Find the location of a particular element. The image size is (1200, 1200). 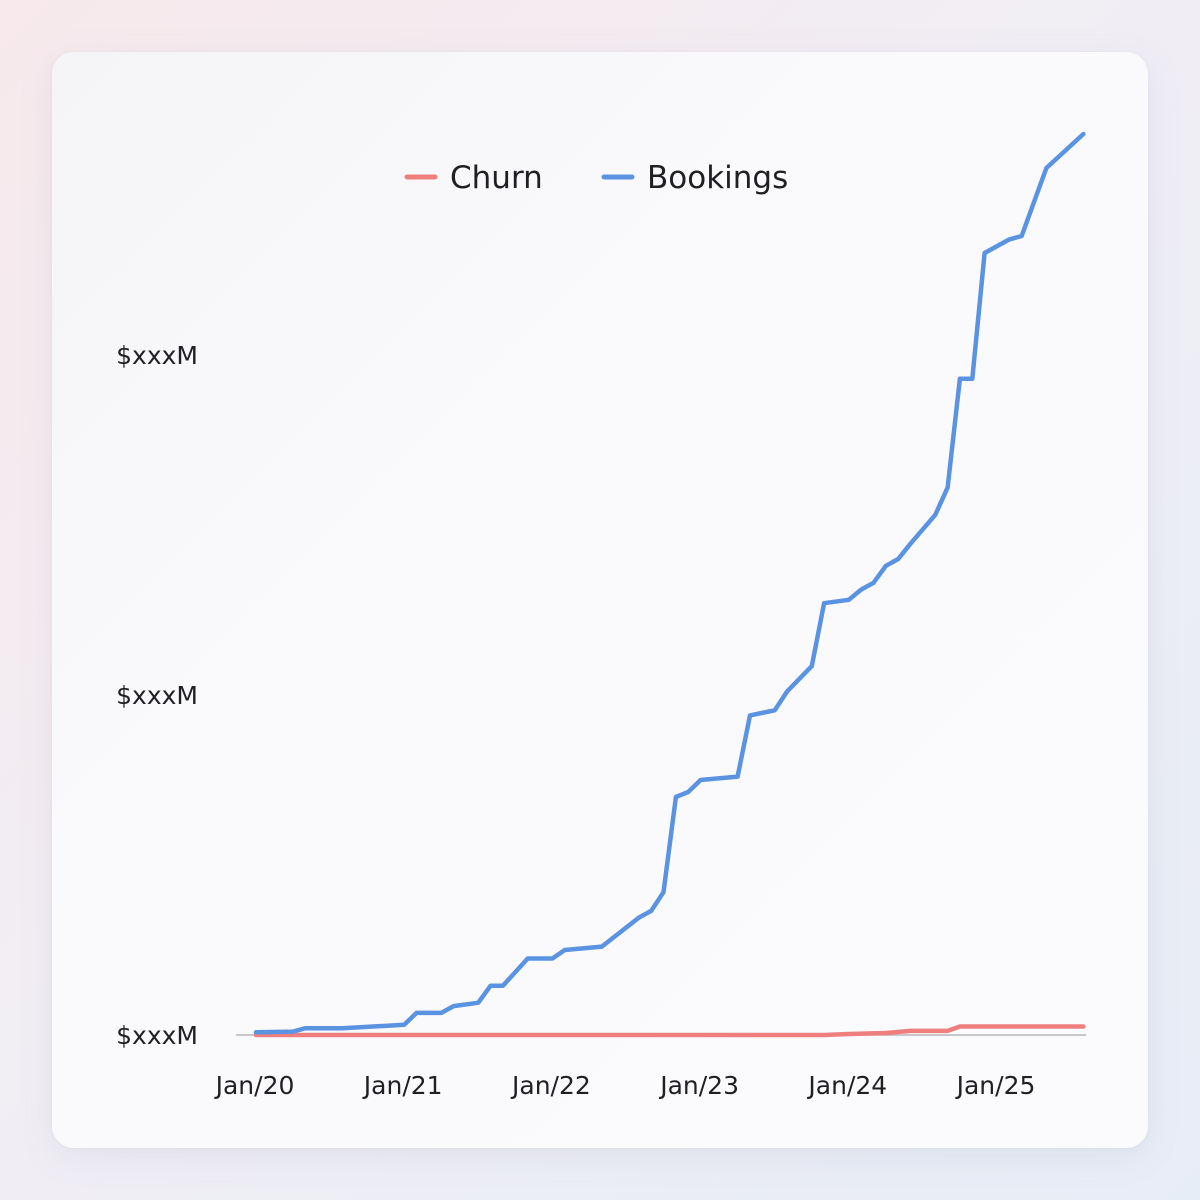

legend-item-bookings: Bookings is located at coordinates (694, 178).